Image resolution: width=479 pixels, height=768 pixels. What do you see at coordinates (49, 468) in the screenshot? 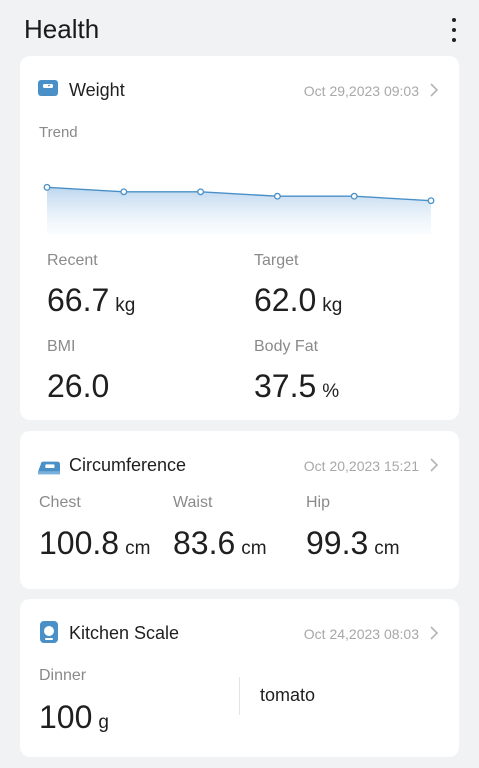
I see `tape-measure-icon` at bounding box center [49, 468].